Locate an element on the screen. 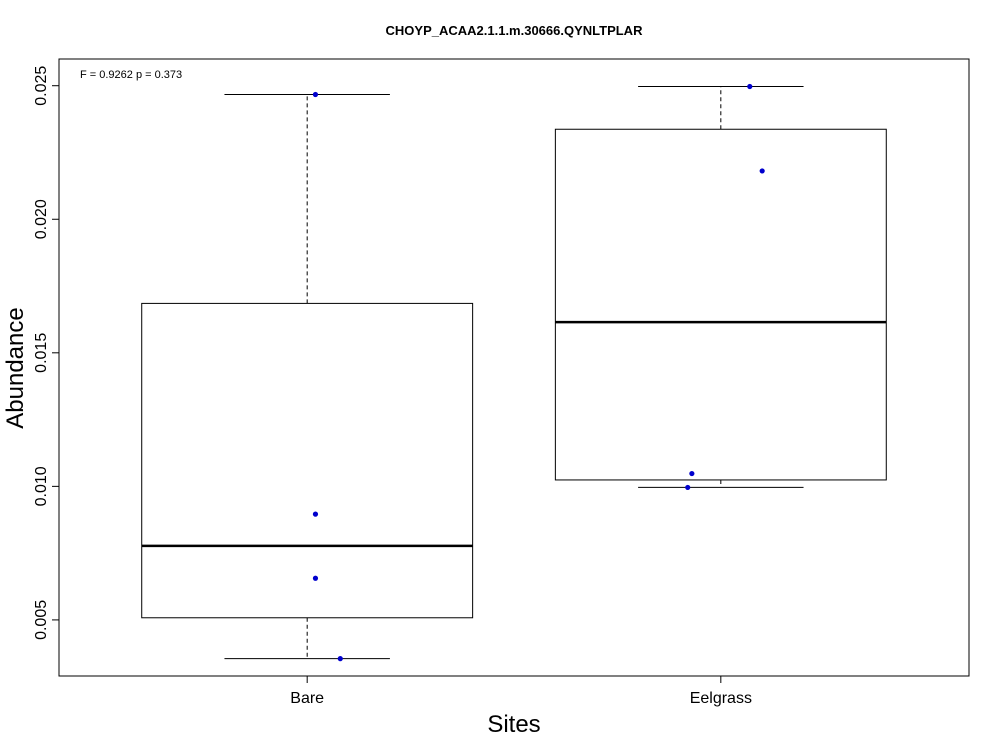 This screenshot has width=1000, height=750. y-tick-label: 0.010 is located at coordinates (41, 486).